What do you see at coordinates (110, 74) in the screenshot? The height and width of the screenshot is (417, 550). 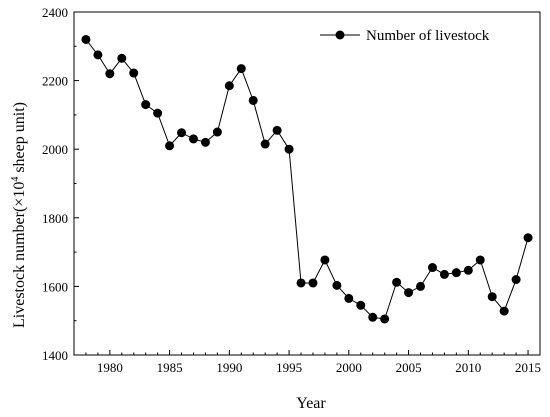 I see `data-point-1980` at bounding box center [110, 74].